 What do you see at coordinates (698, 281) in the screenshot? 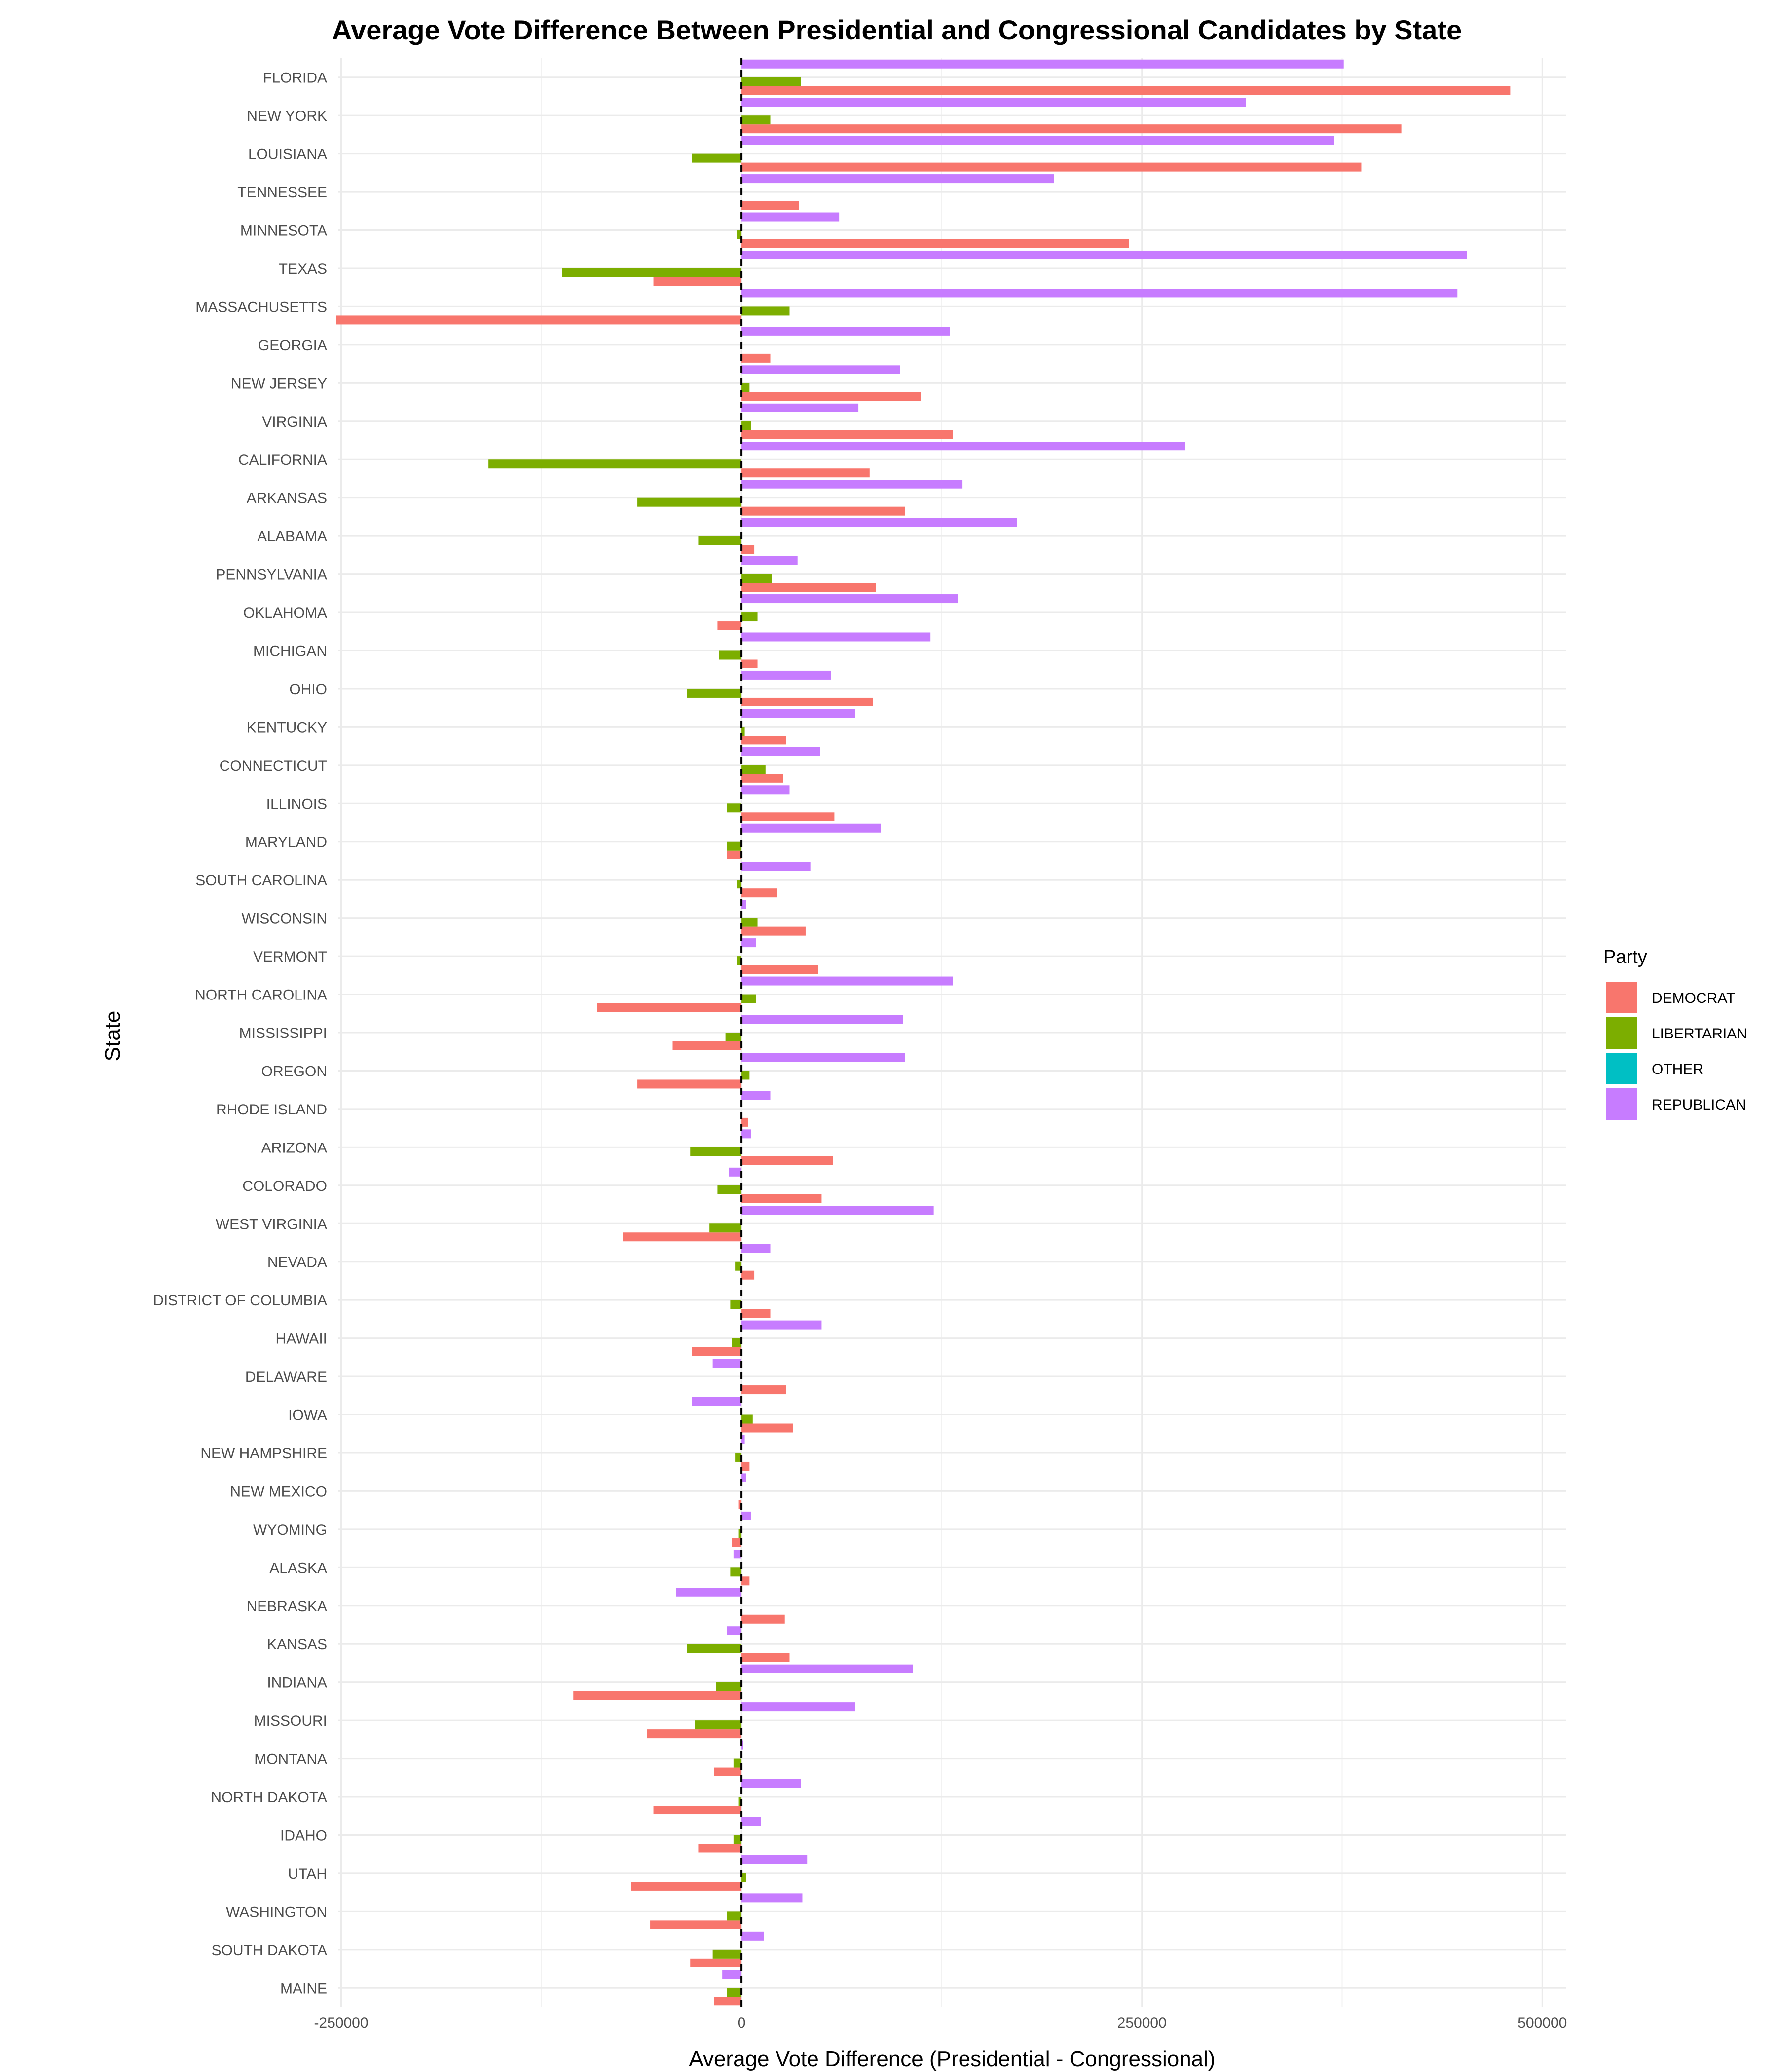
I see `bar-democrat-texas` at bounding box center [698, 281].